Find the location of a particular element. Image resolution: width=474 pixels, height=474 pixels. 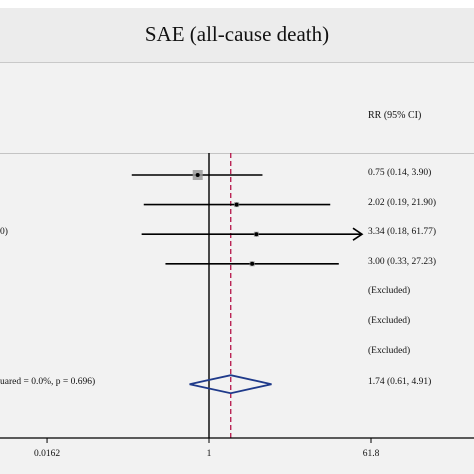

study-ci-text: 2.02 (0.19, 21.90) is located at coordinates (402, 202).